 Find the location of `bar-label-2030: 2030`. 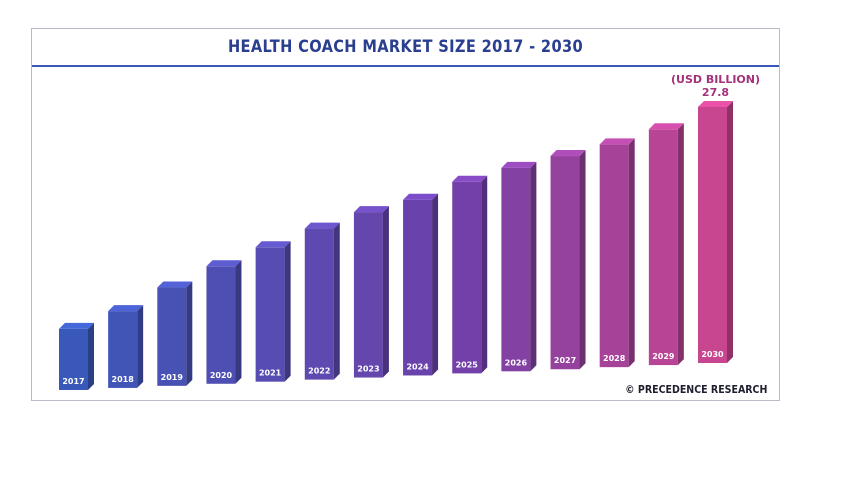

bar-label-2030: 2030 is located at coordinates (712, 354).